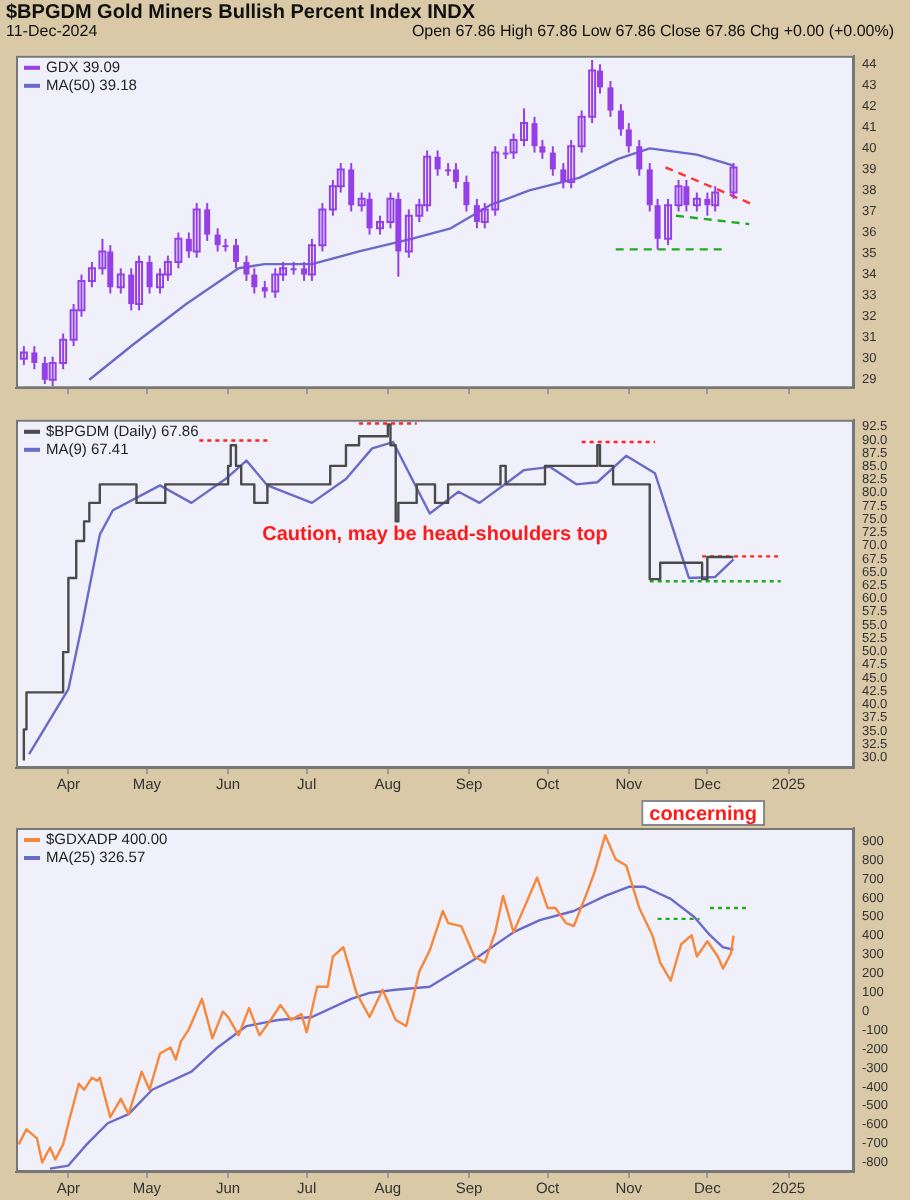 This screenshot has width=910, height=1200. Describe the element at coordinates (703, 814) in the screenshot. I see `text: concerning` at that location.